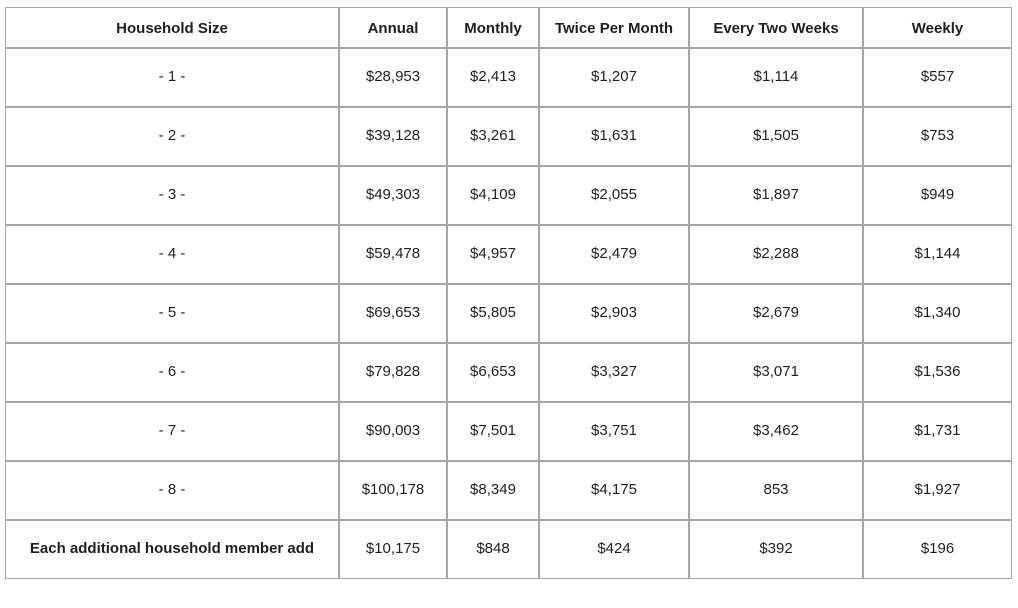 The height and width of the screenshot is (608, 1018). I want to click on monthly-cell: $2,413, so click(493, 77).